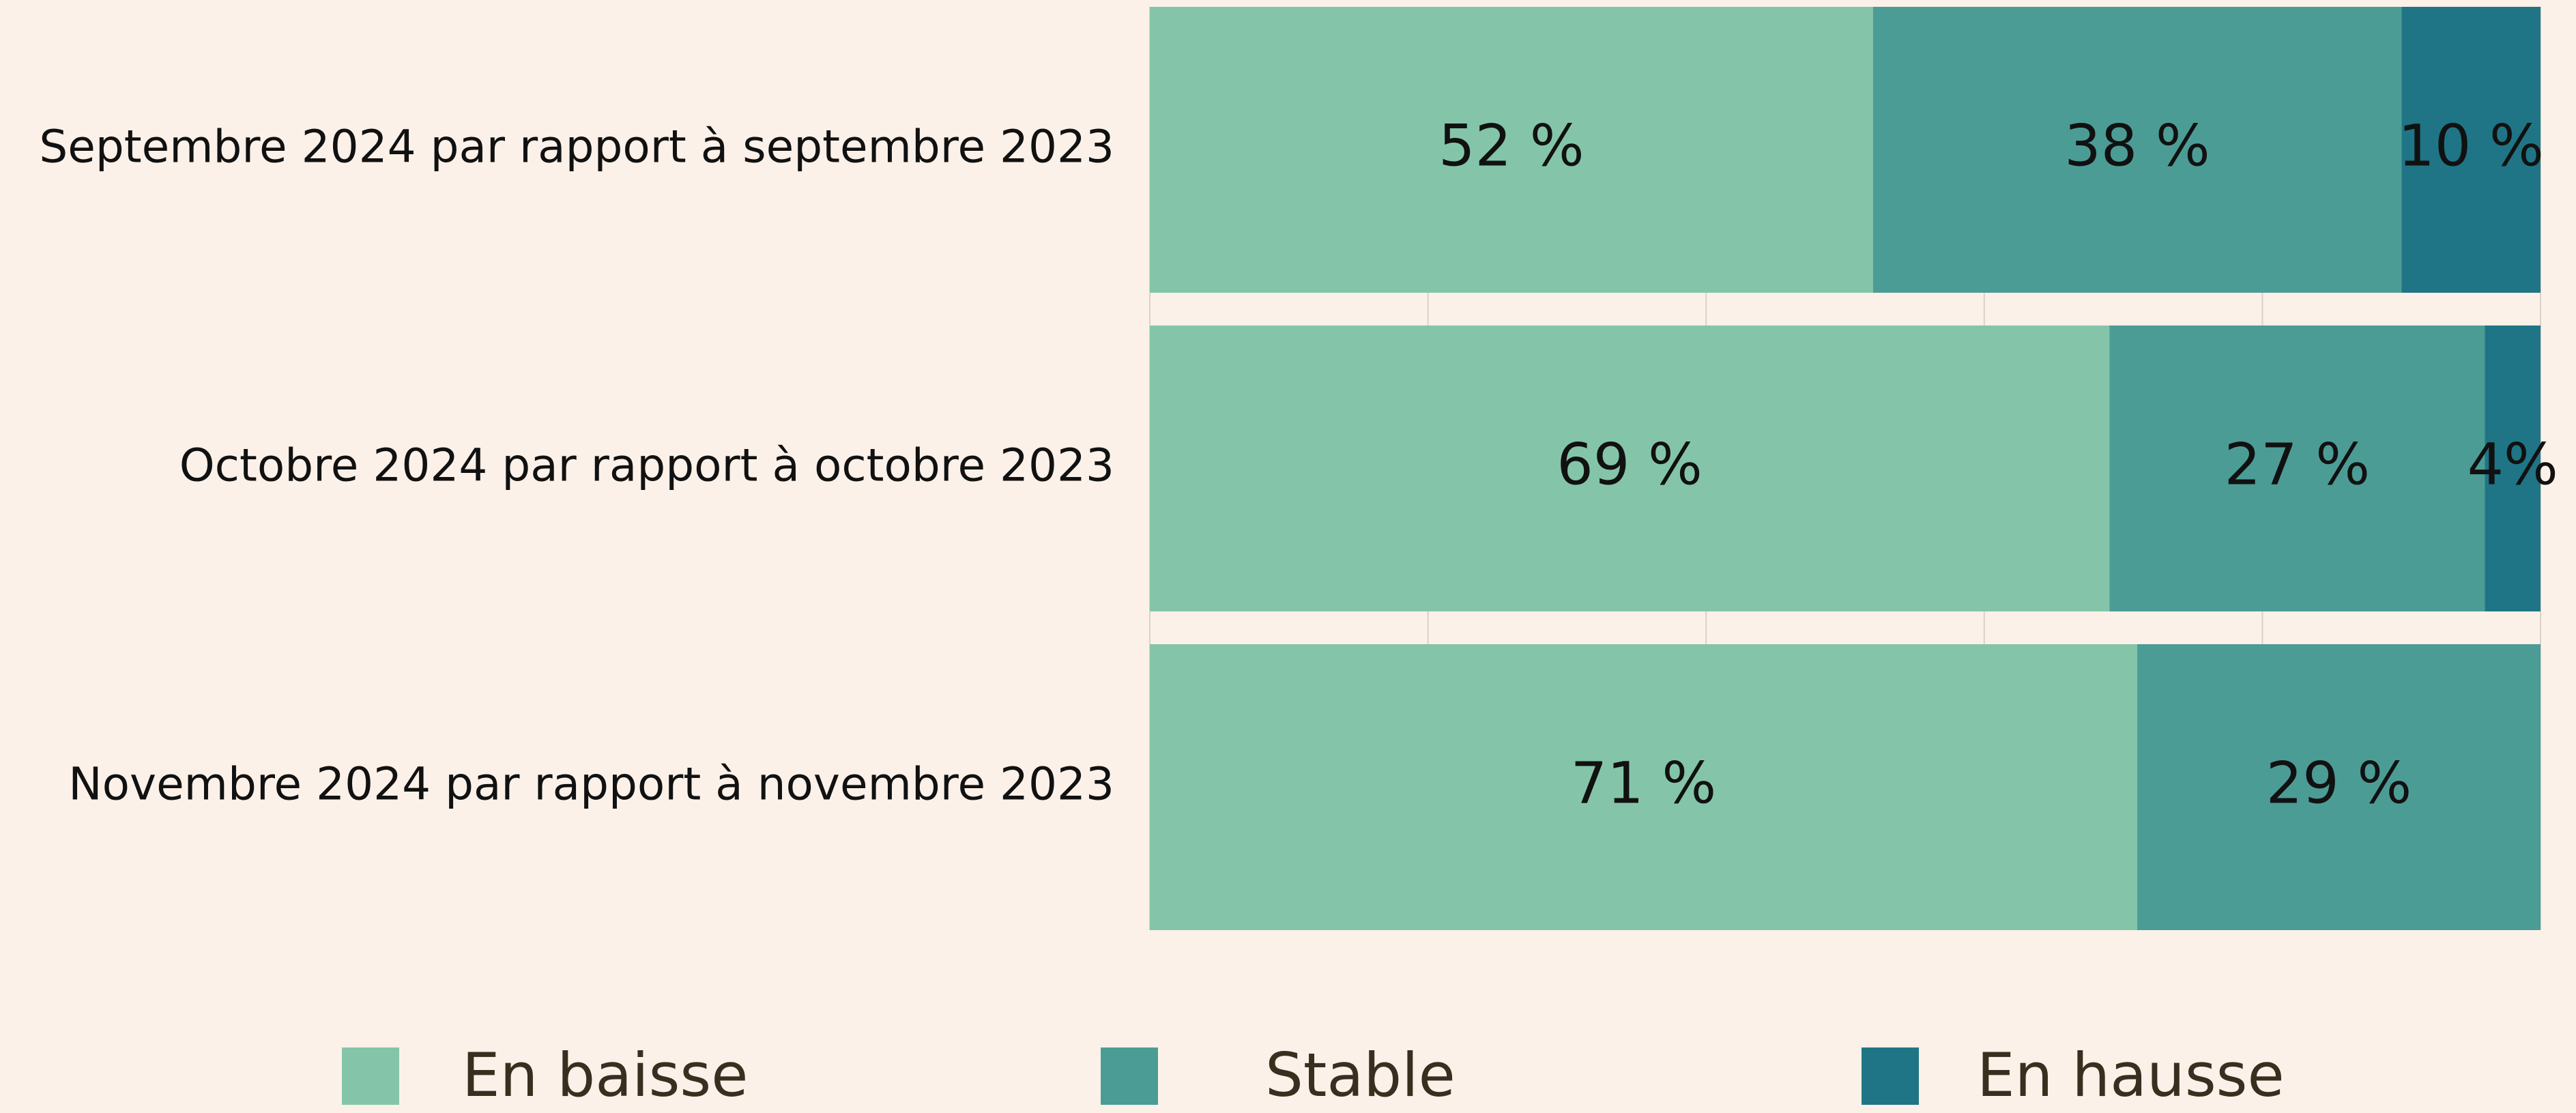  Describe the element at coordinates (1643, 782) in the screenshot. I see `value-label: 71 %` at that location.